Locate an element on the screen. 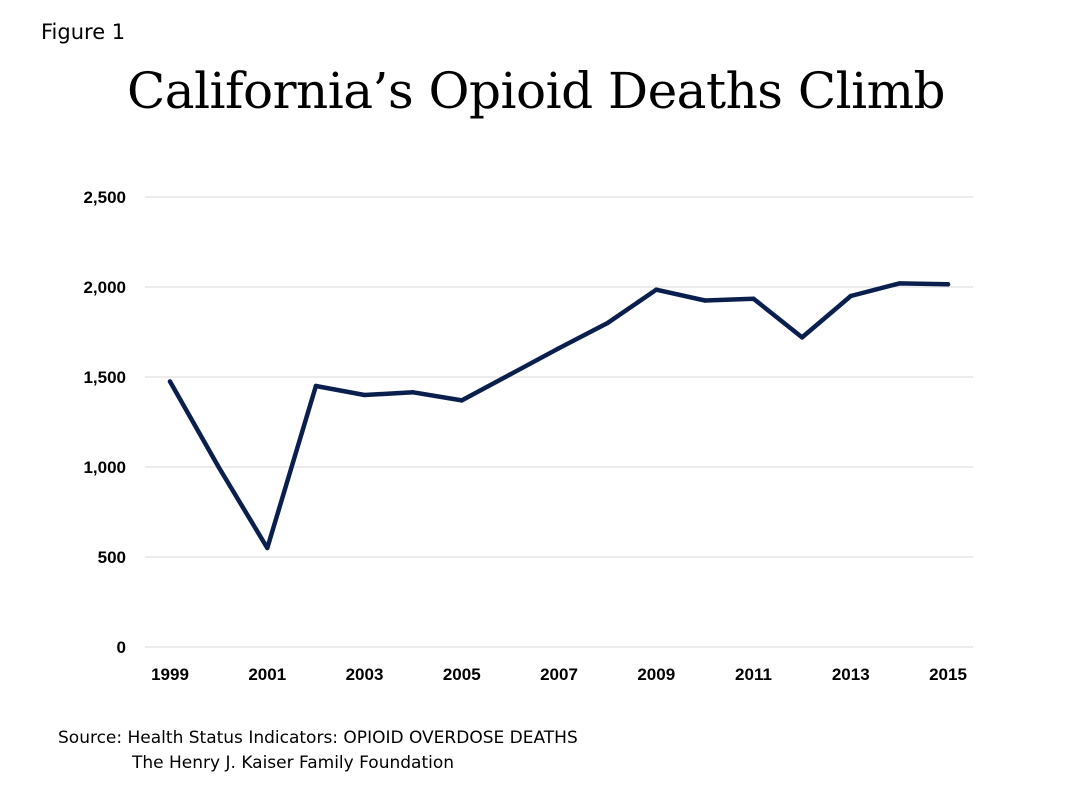  x-tick-label: 2003 is located at coordinates (365, 674).